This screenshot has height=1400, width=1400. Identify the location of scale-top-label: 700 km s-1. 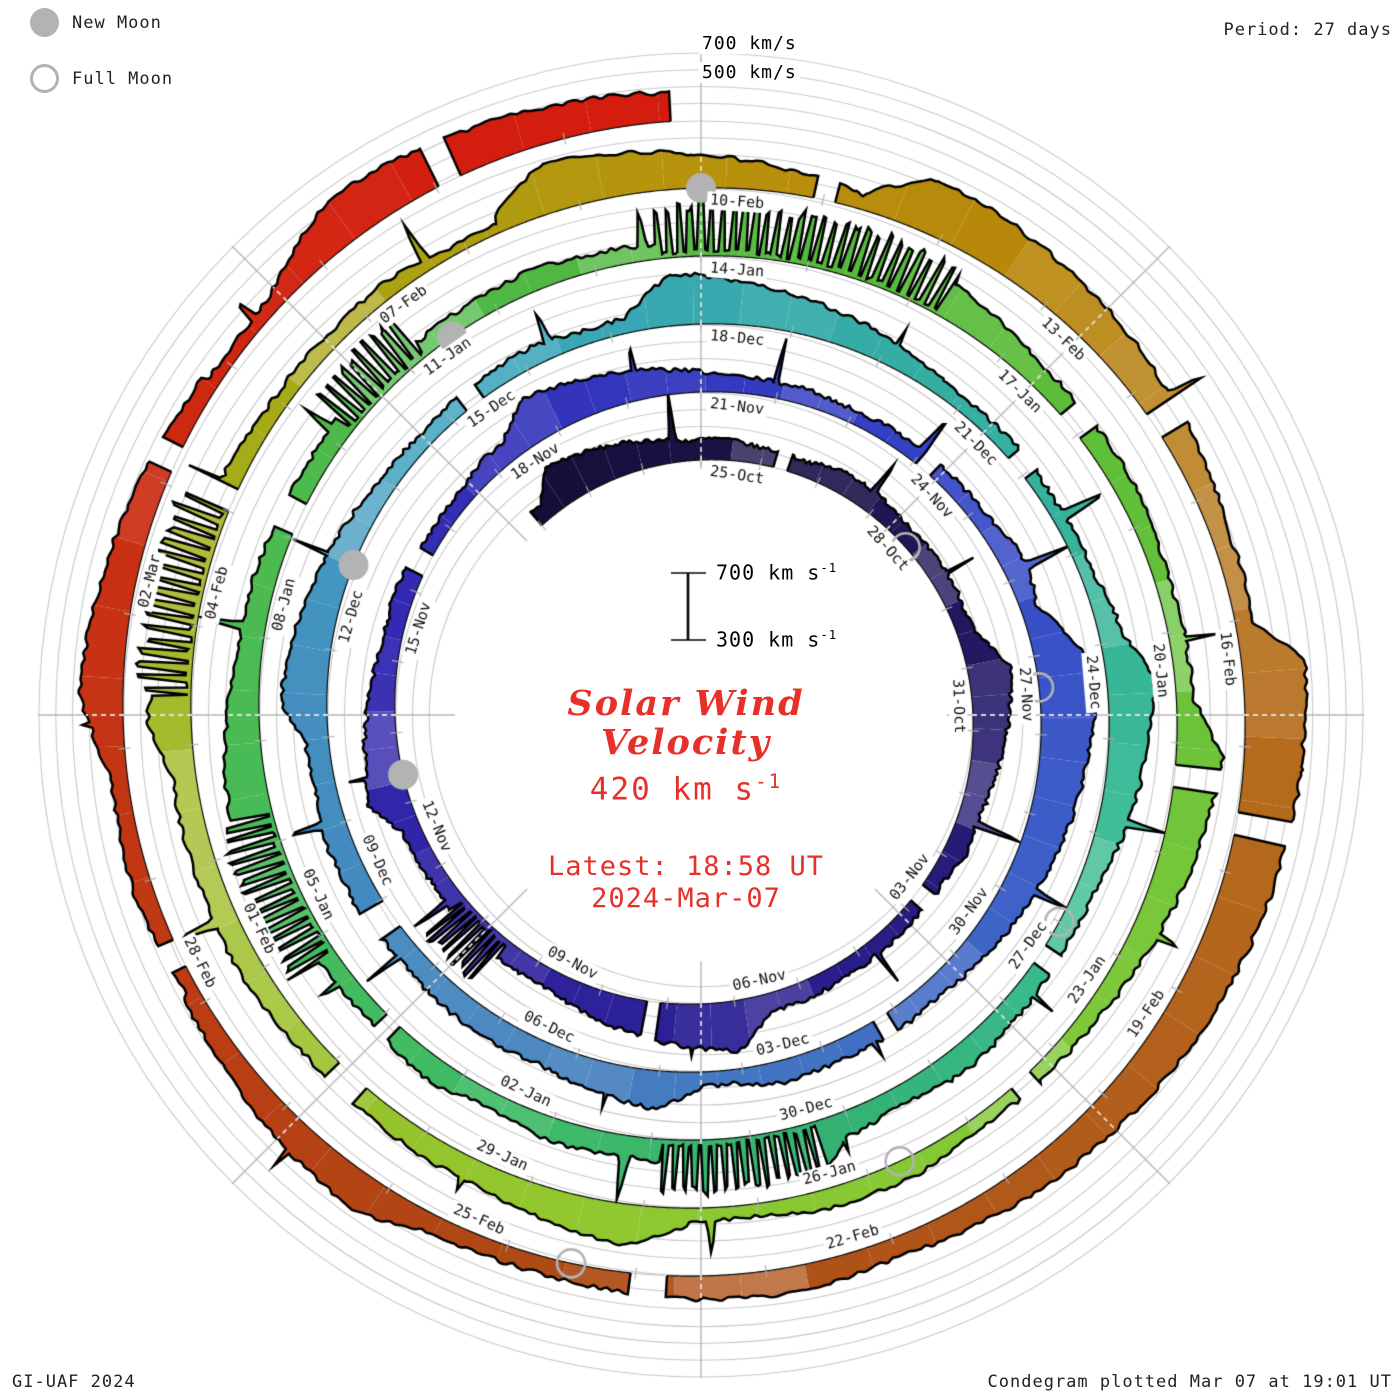
(777, 572).